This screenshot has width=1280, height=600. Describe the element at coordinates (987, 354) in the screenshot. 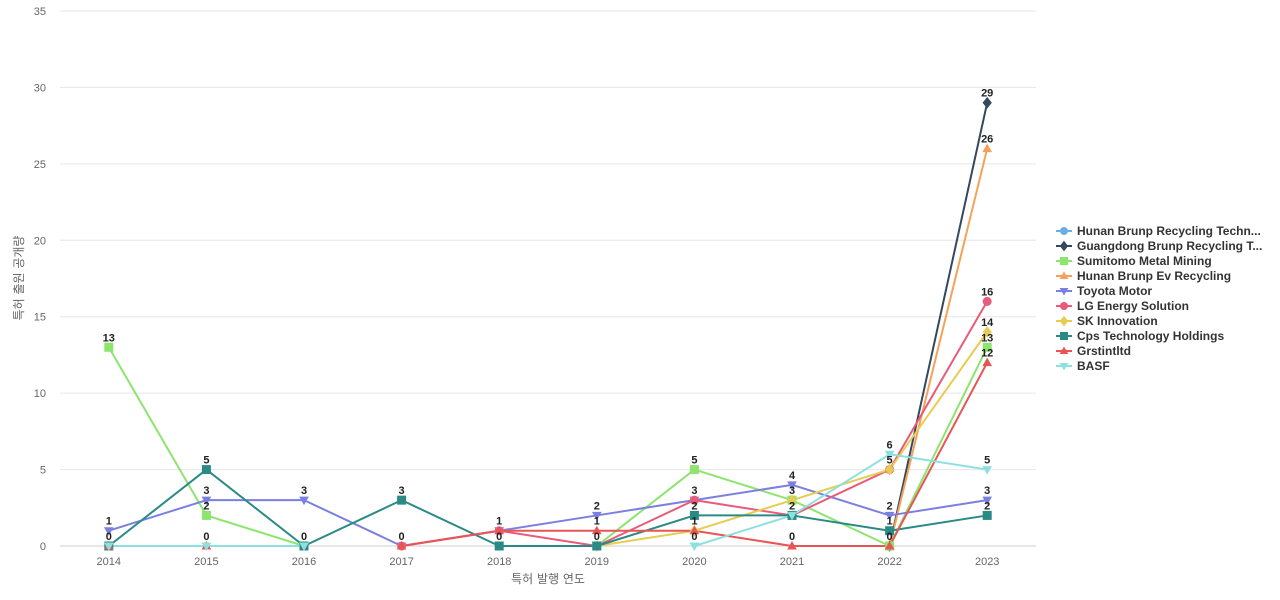

I see `data-label: 12` at that location.